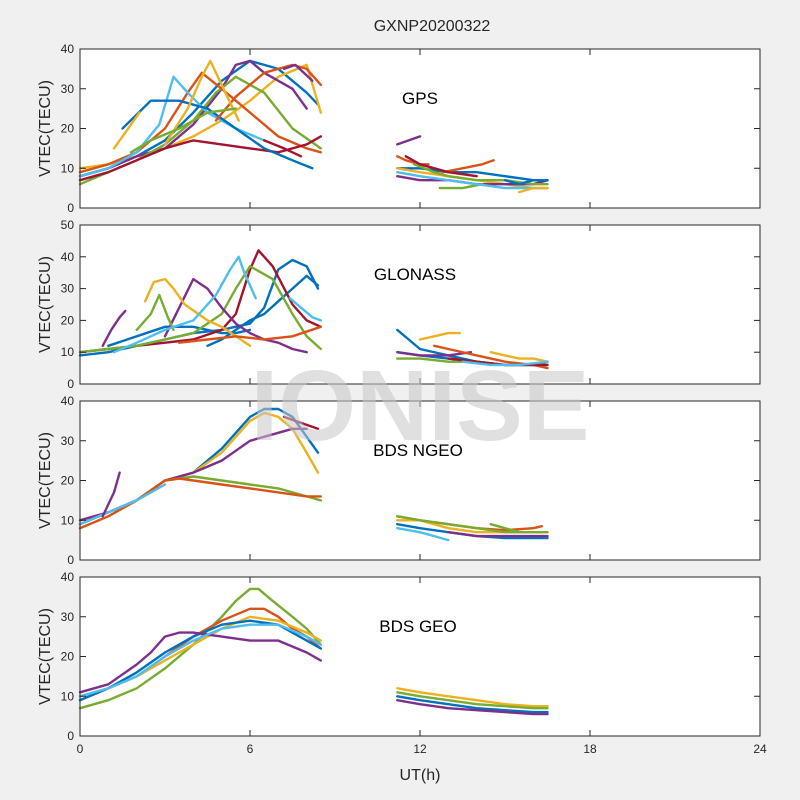 The height and width of the screenshot is (800, 800). I want to click on x-tick-label: 18, so click(590, 749).